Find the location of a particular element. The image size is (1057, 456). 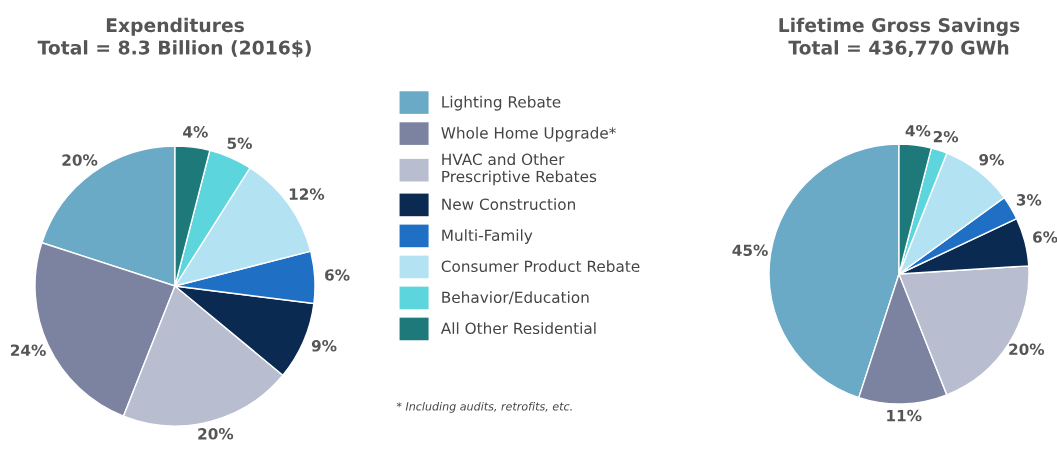

legend-label: All Other Residential is located at coordinates (518, 328).